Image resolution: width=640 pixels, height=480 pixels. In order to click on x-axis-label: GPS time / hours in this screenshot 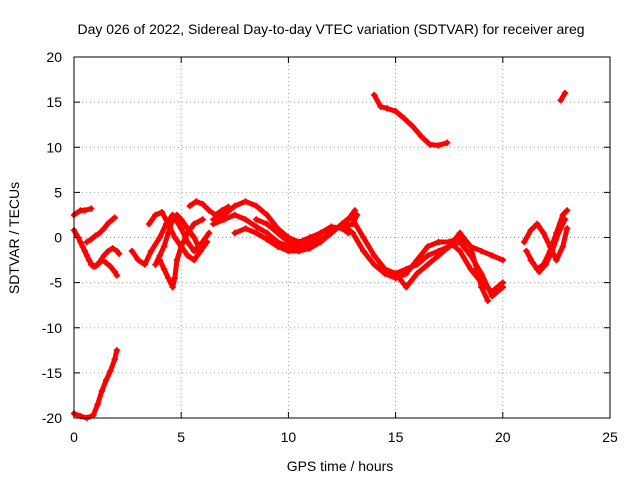, I will do `click(340, 466)`.